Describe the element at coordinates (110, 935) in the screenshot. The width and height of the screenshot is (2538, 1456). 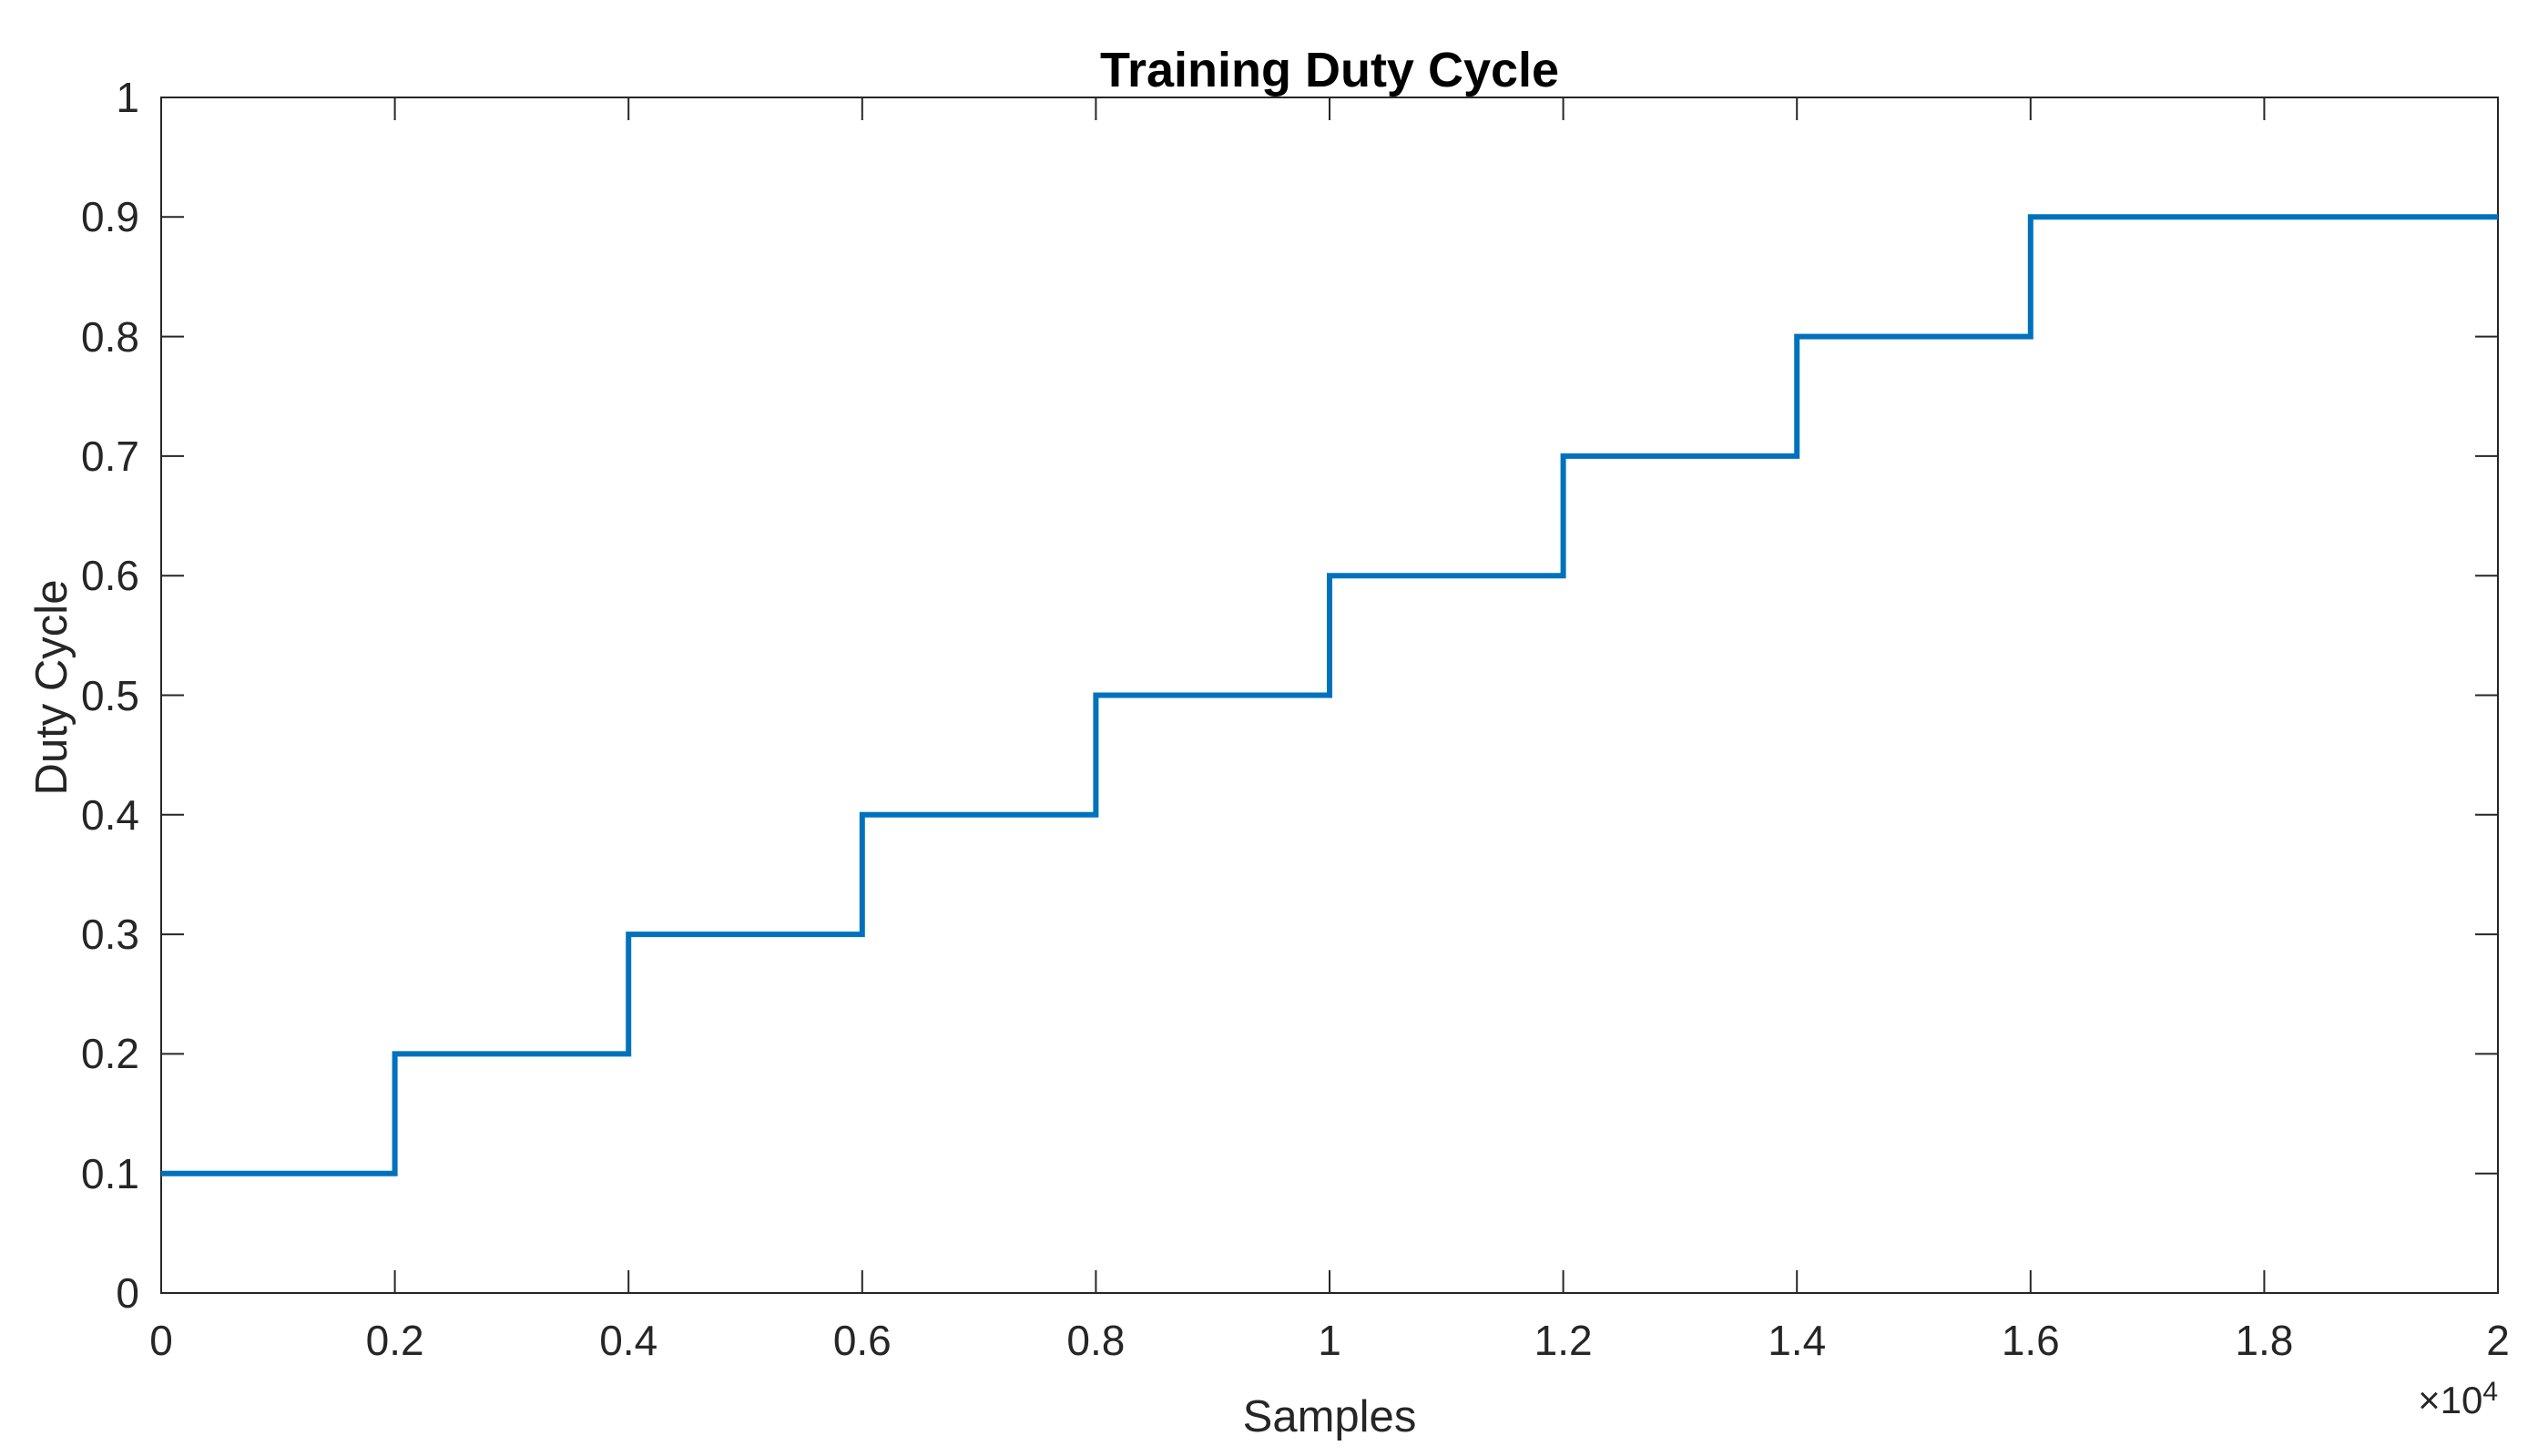
I see `y-tick-label: 0.3` at that location.